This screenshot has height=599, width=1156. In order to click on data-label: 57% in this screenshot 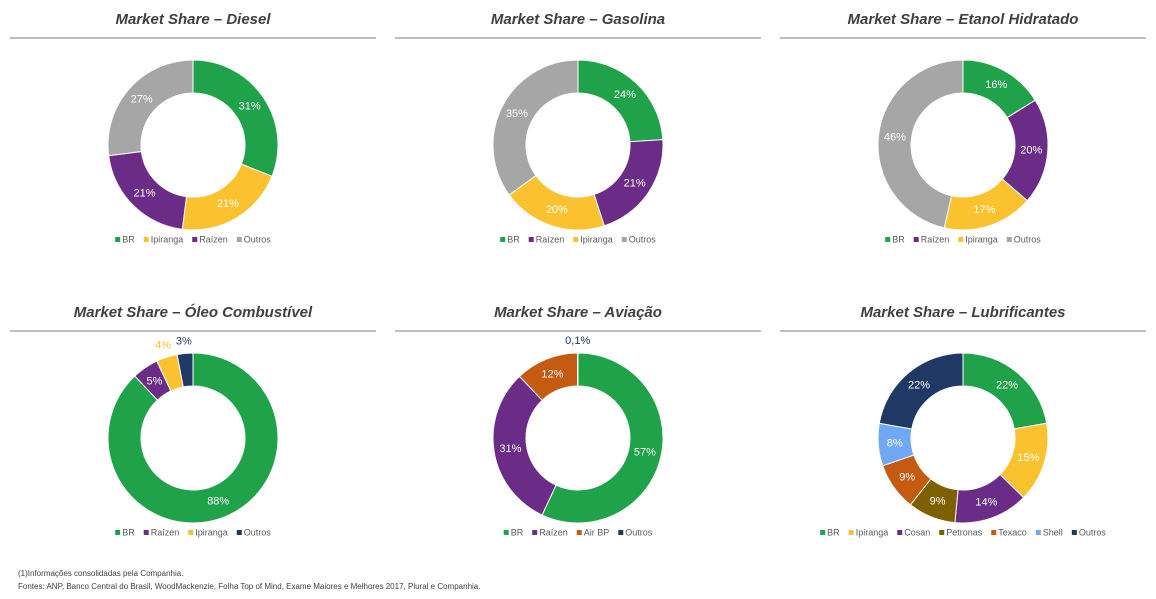, I will do `click(645, 453)`.